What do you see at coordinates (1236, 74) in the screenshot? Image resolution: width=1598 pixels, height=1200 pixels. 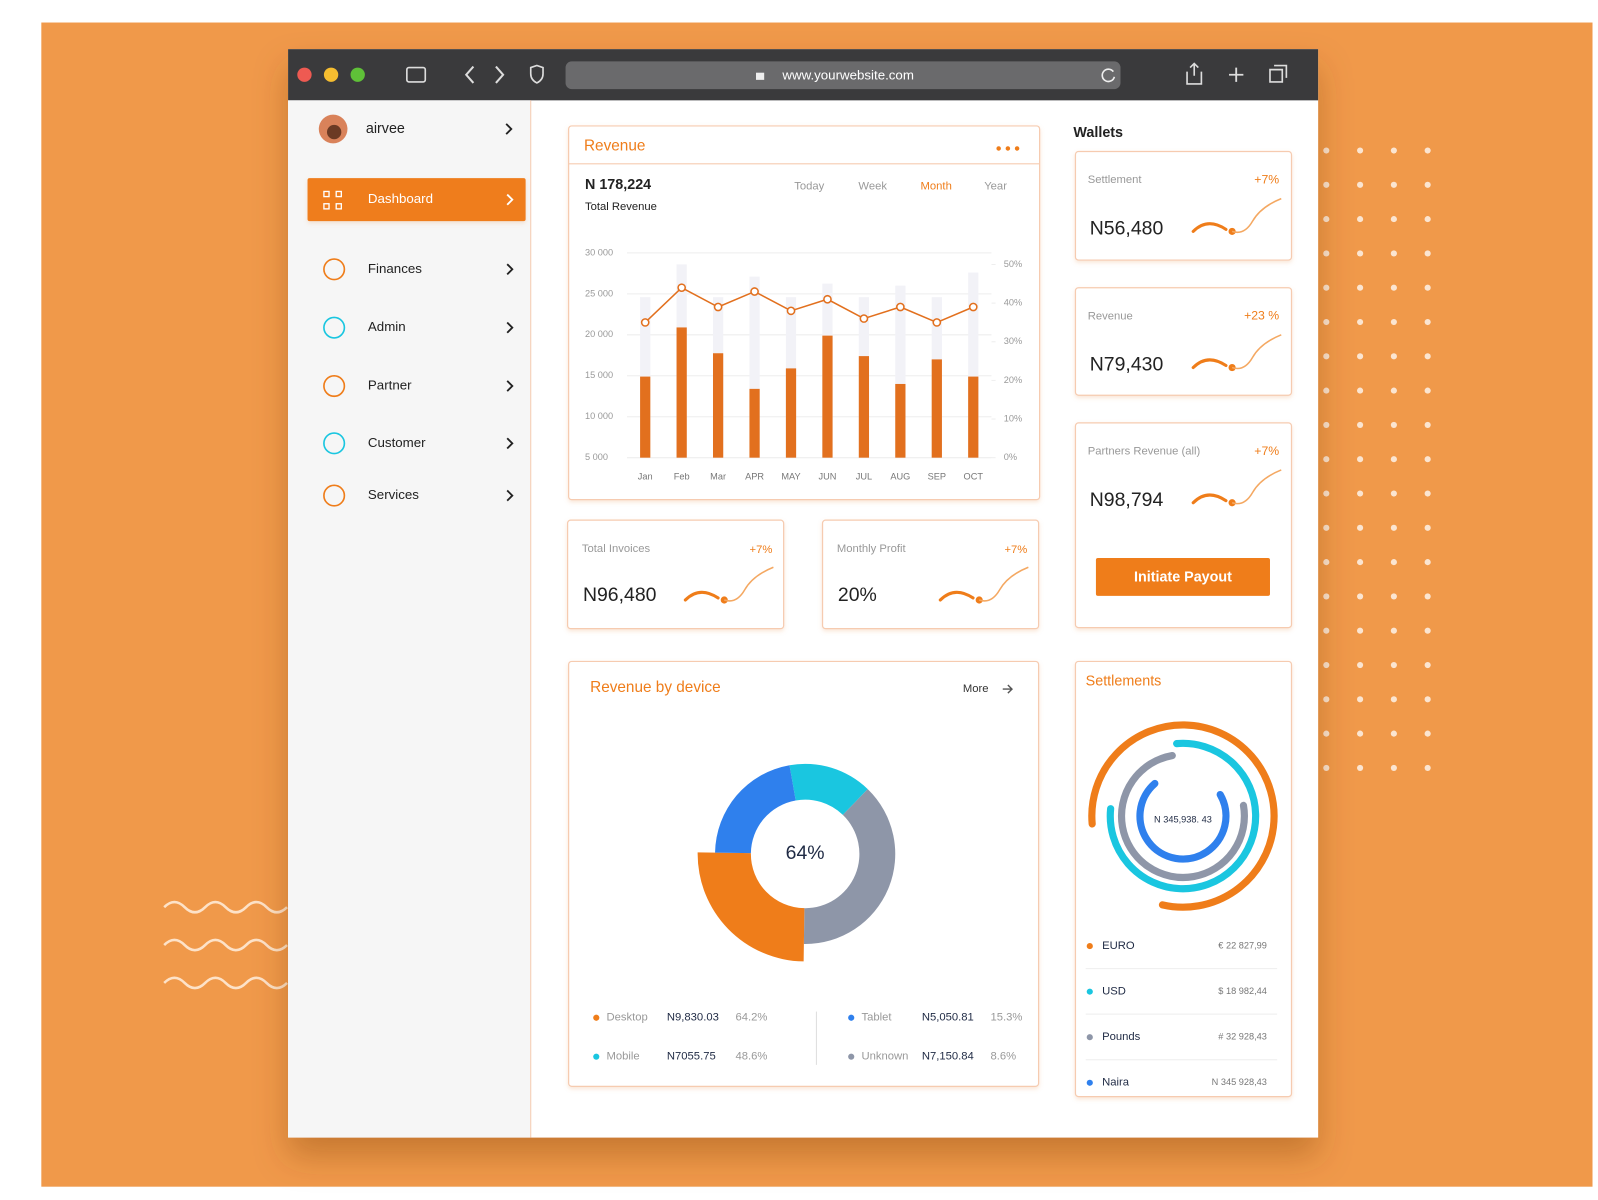 I see `new-tab-icon` at bounding box center [1236, 74].